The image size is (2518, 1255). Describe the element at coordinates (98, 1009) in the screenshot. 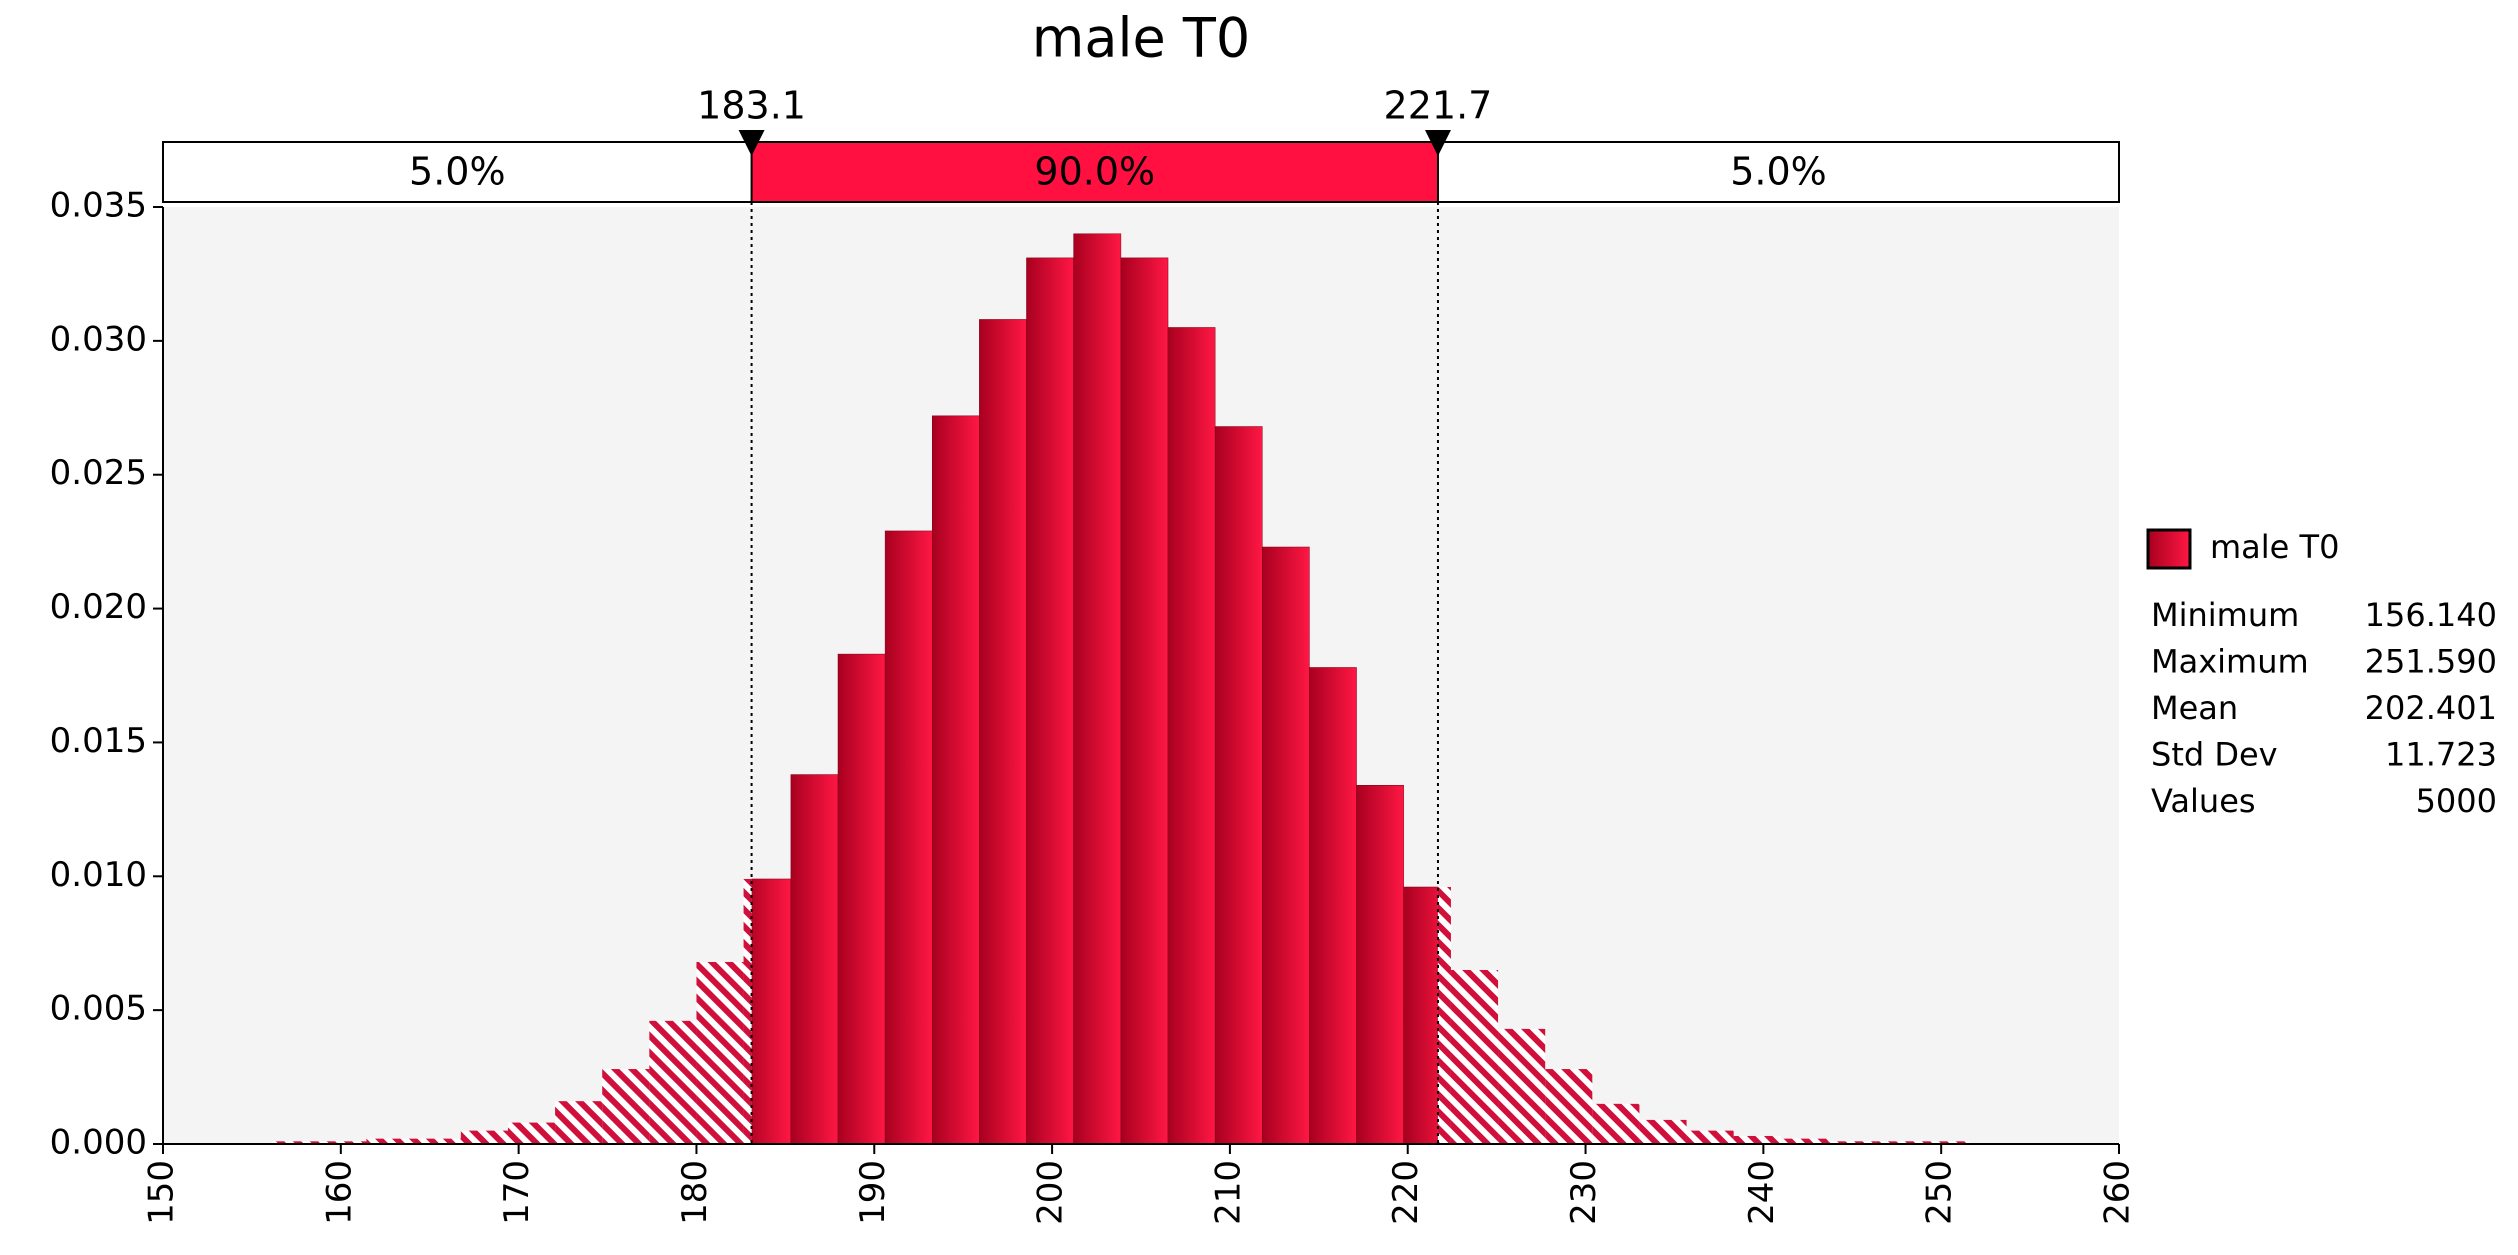

I see `y-tick-label: 0.005` at that location.